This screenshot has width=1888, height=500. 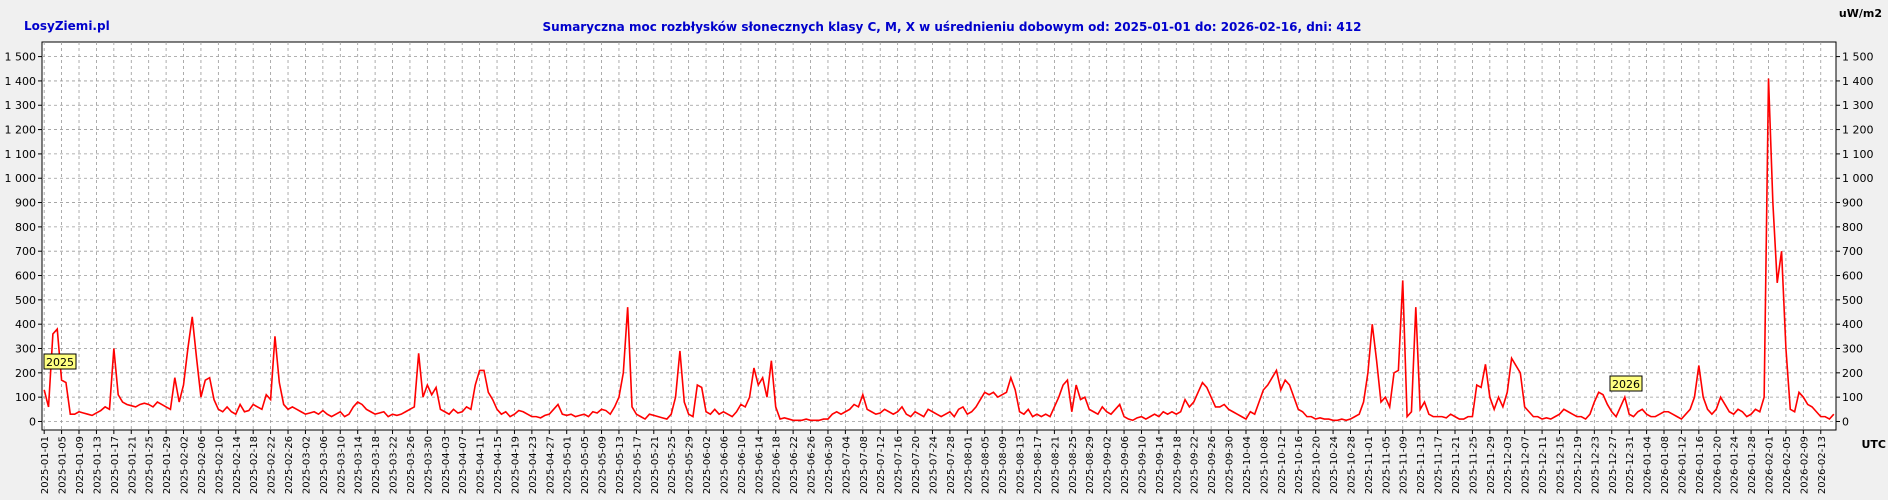 What do you see at coordinates (1439, 465) in the screenshot?
I see `x-tick-label: 2025-11-17` at bounding box center [1439, 465].